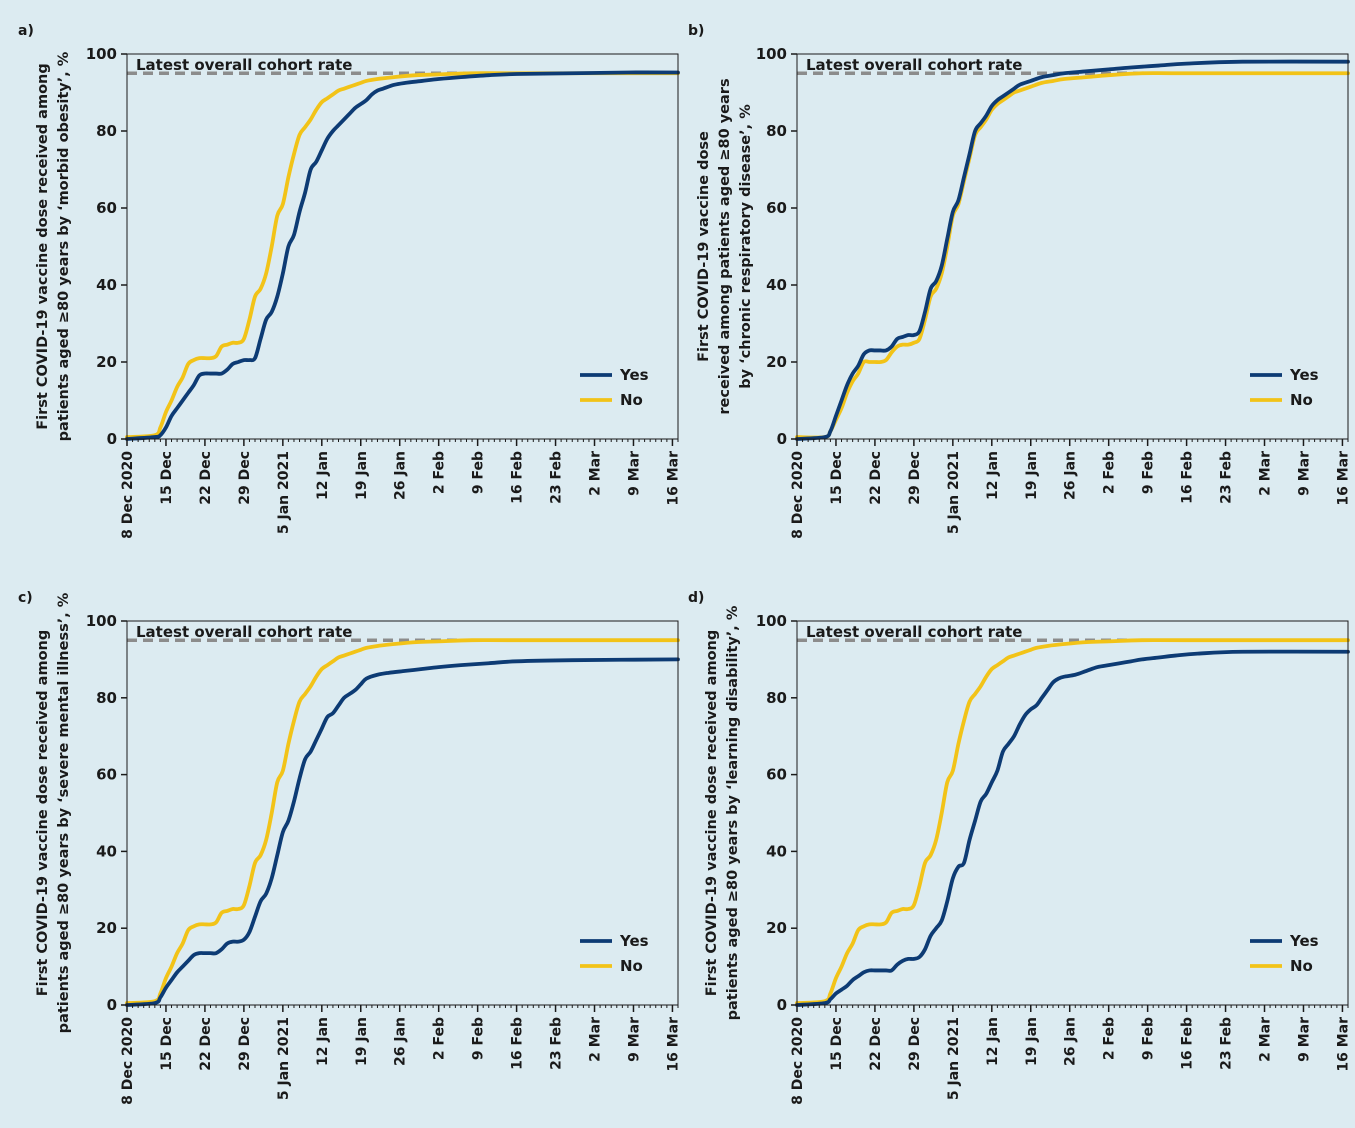 The width and height of the screenshot is (1355, 1128). I want to click on y-axis-label: First COVID-19 vaccine dose, so click(704, 246).